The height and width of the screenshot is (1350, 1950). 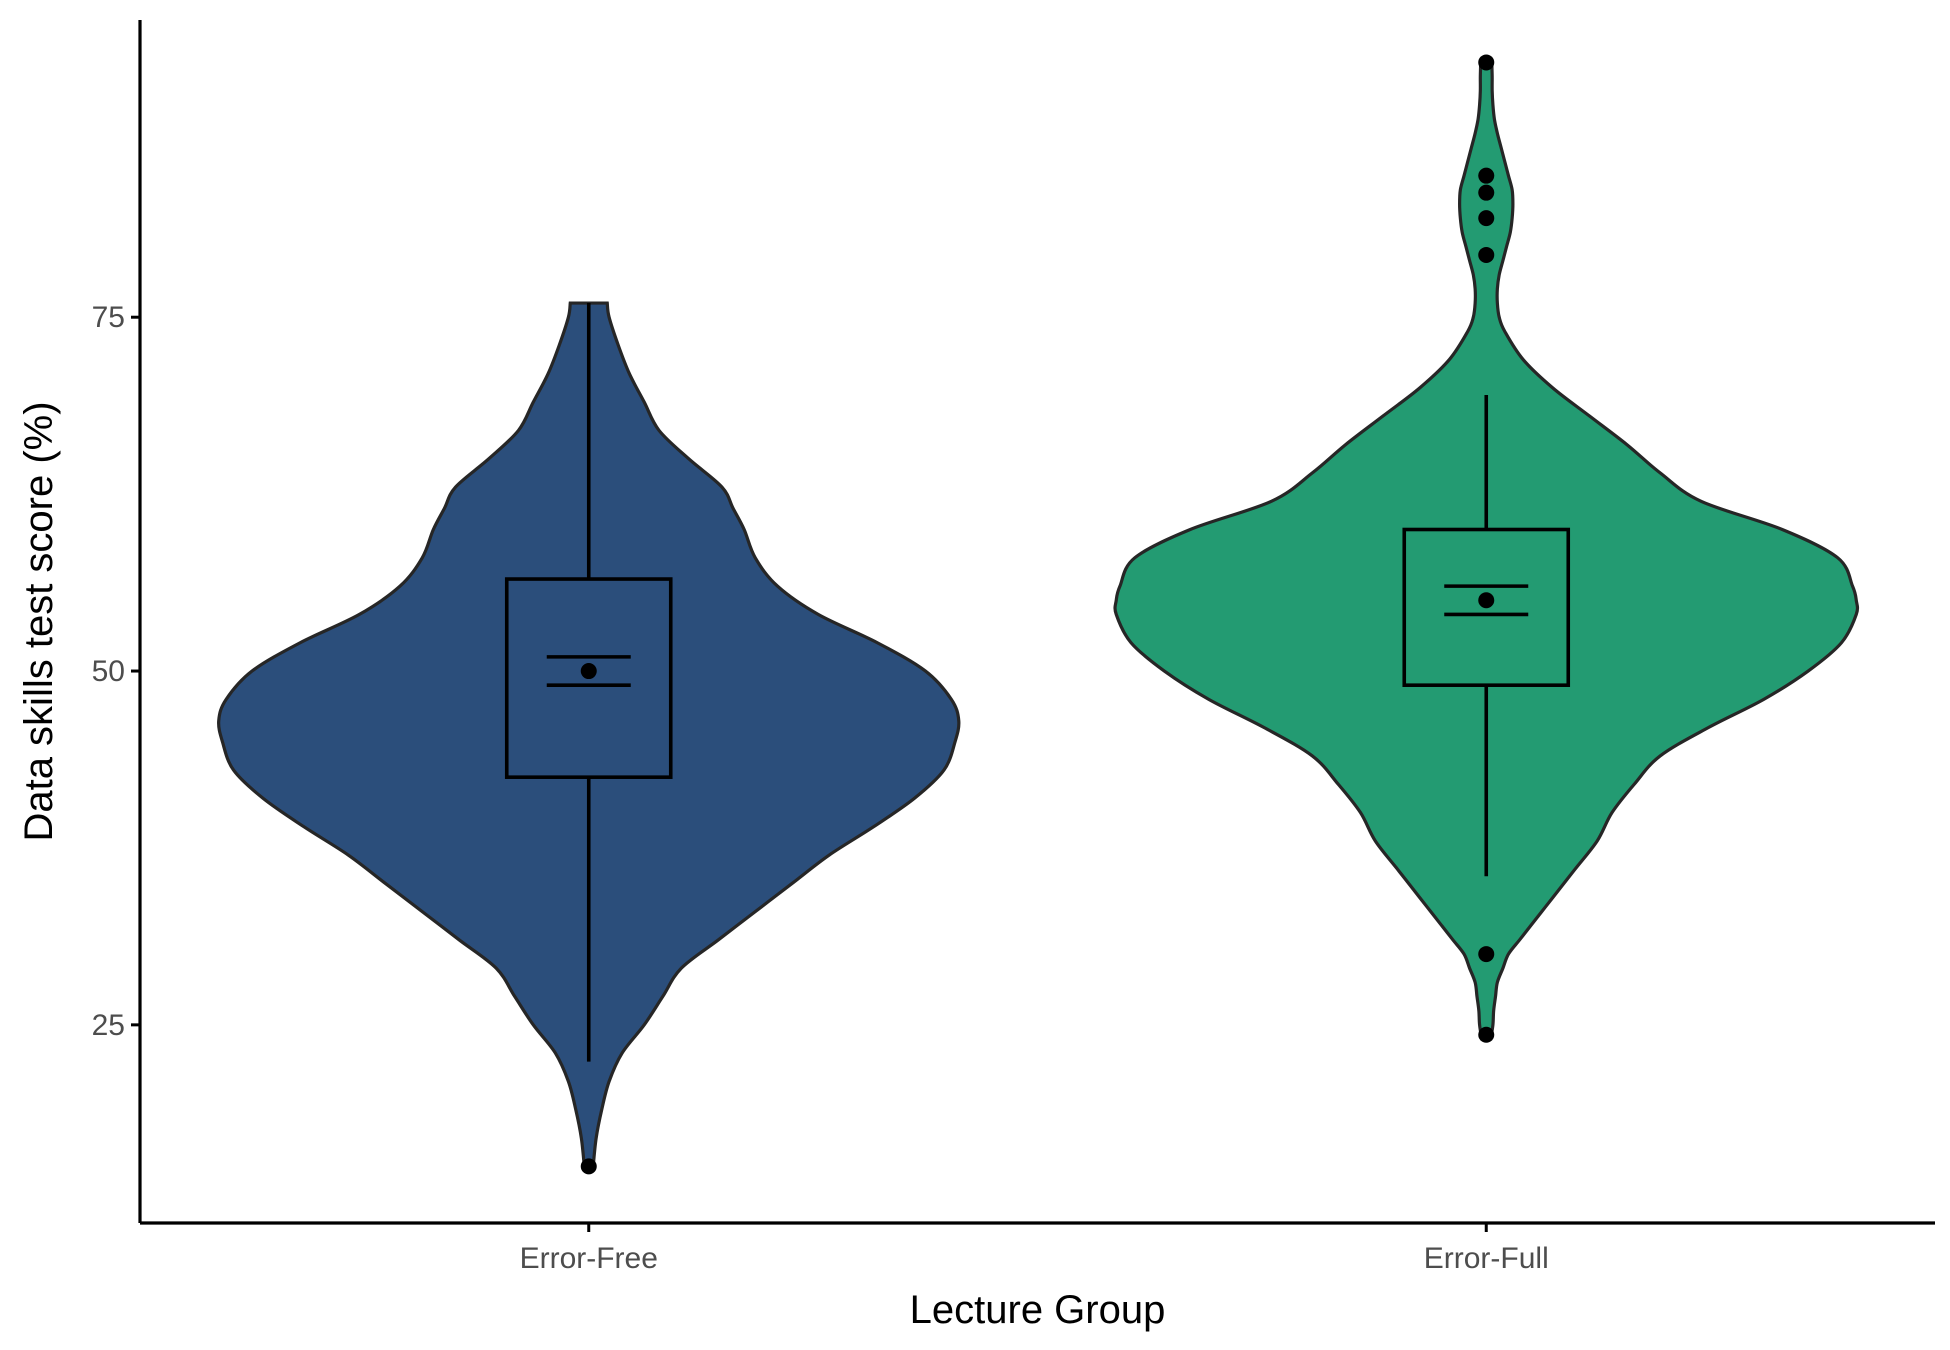 What do you see at coordinates (39, 621) in the screenshot?
I see `y-axis-title: Data skills test score (%)` at bounding box center [39, 621].